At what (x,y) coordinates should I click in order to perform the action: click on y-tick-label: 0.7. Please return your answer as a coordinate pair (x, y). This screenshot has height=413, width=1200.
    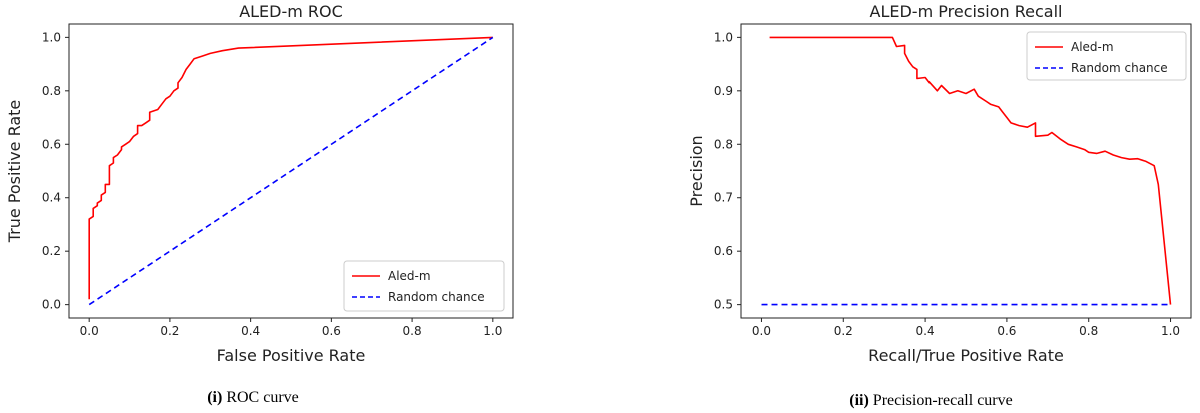
    Looking at the image, I should click on (723, 198).